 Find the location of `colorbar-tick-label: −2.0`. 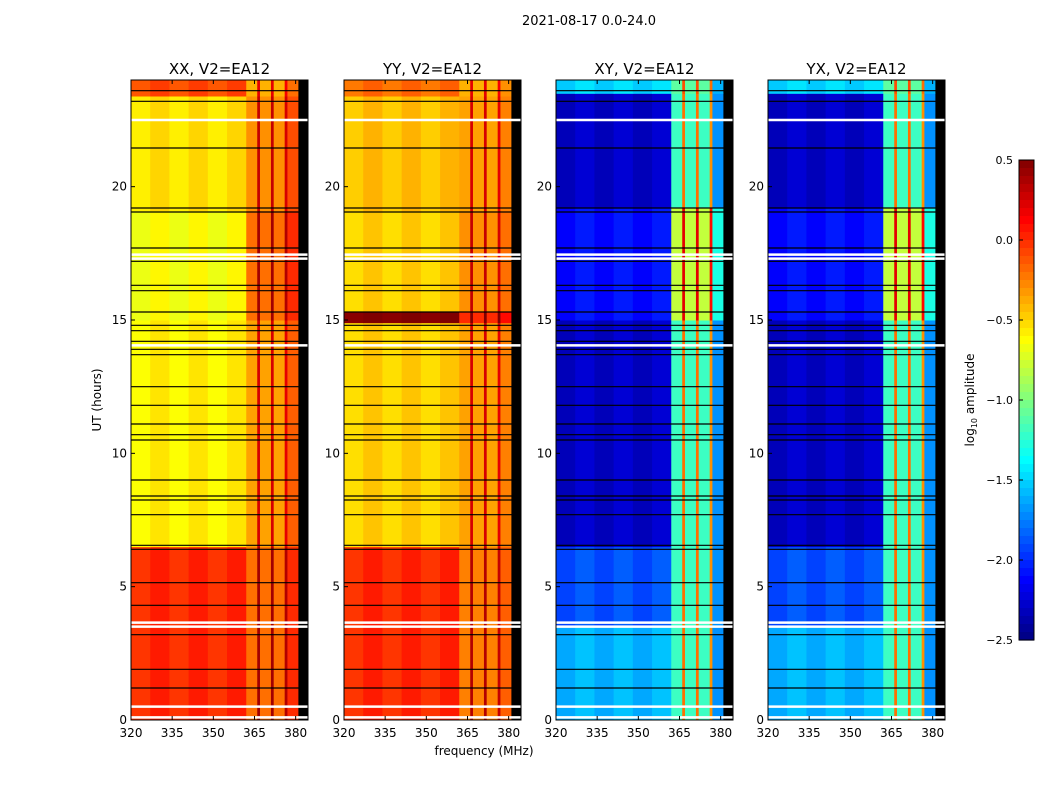

colorbar-tick-label: −2.0 is located at coordinates (999, 560).